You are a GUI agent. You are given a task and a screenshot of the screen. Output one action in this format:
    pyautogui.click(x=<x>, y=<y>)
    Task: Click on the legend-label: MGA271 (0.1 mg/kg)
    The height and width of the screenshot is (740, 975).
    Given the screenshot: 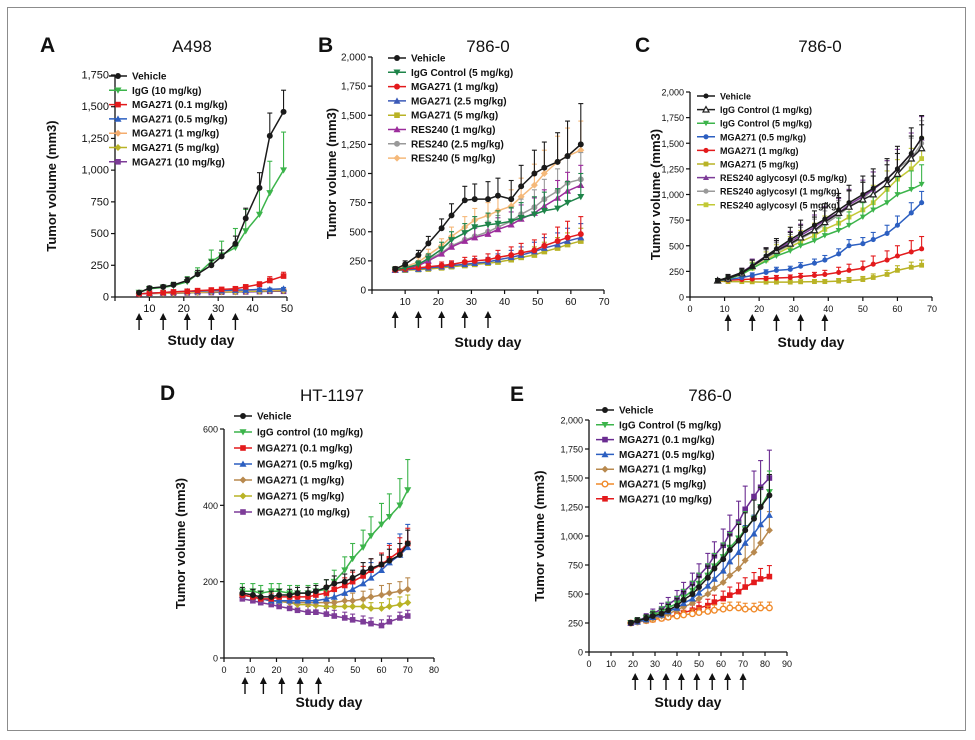 What is the action you would take?
    pyautogui.click(x=180, y=105)
    